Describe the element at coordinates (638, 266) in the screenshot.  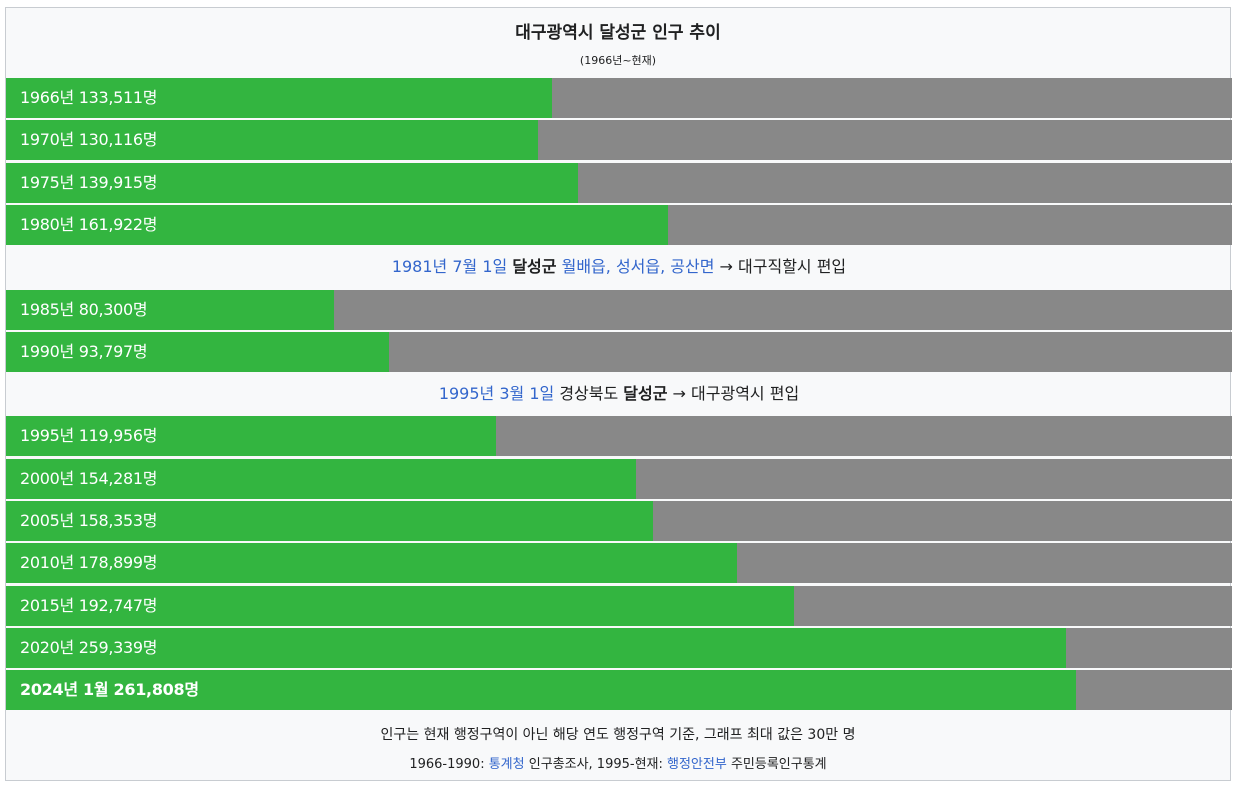
I see `link: 성서읍` at that location.